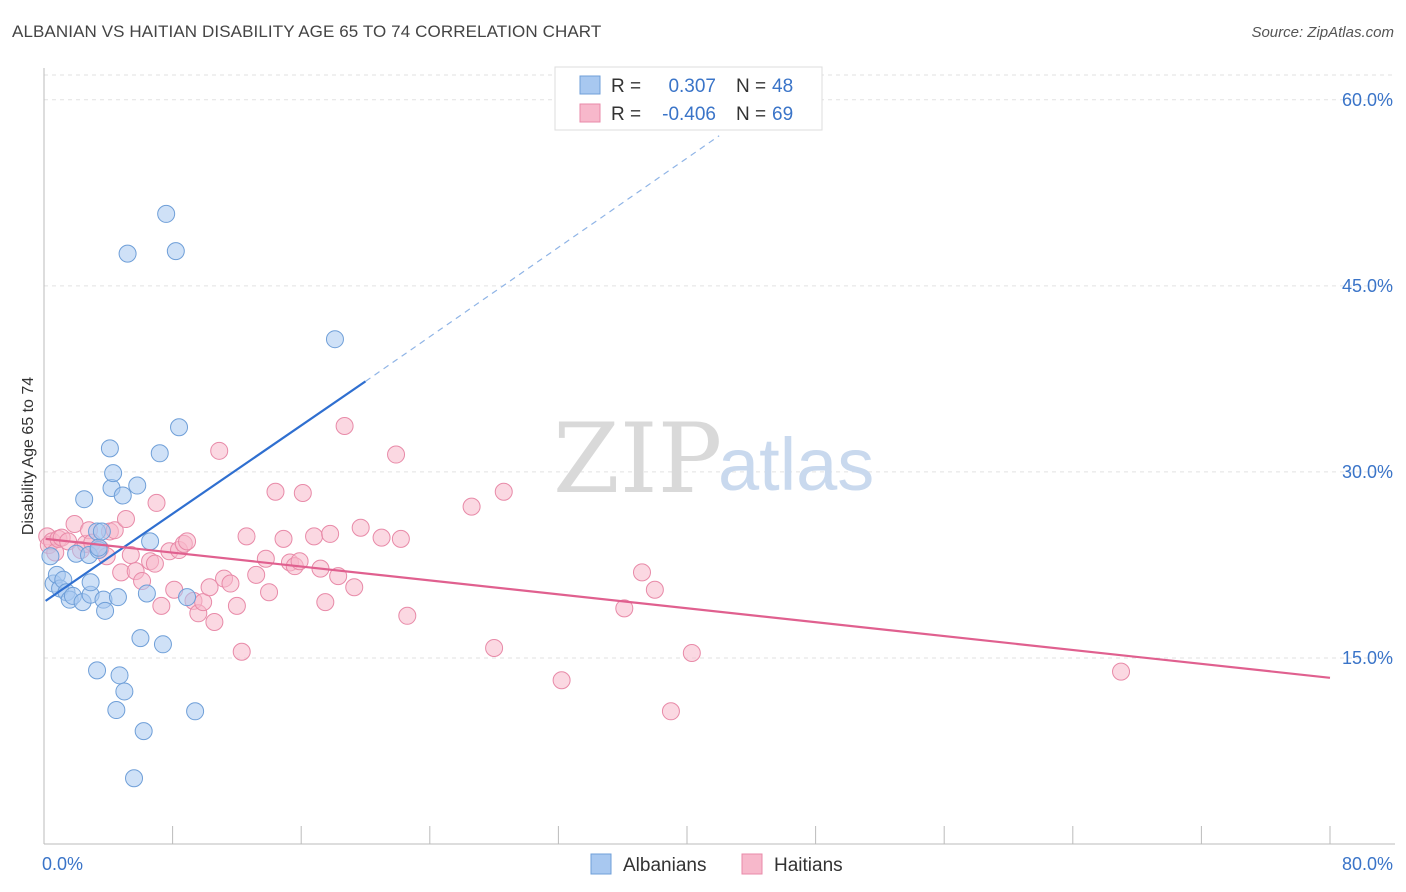 This screenshot has height=892, width=1406. Describe the element at coordinates (782, 114) in the screenshot. I see `legend-n-value-haitians: 69` at that location.